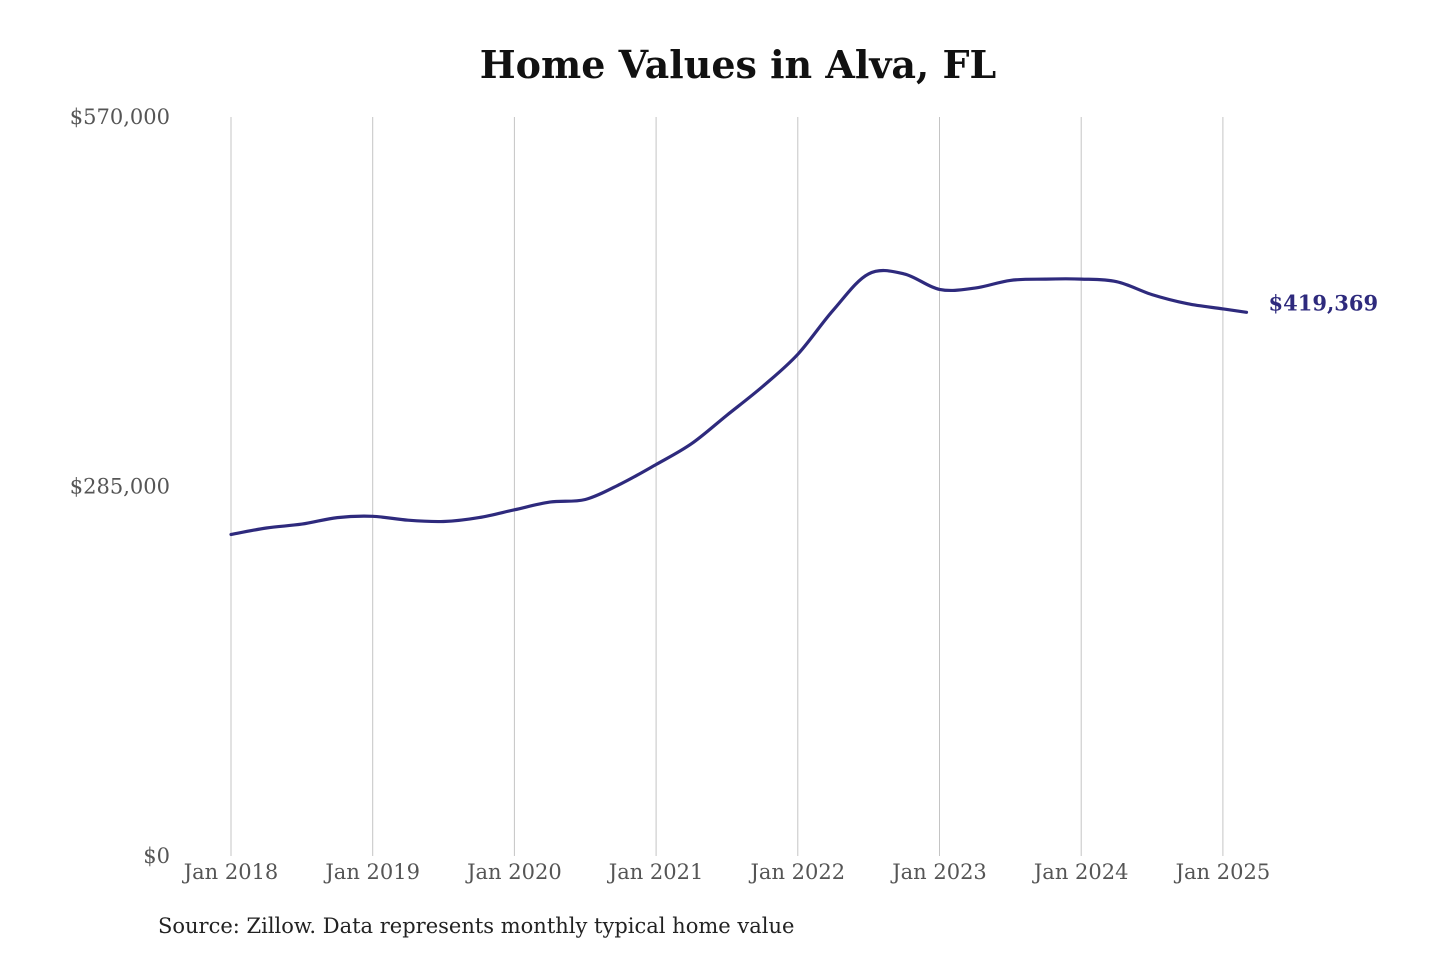 This screenshot has width=1440, height=960. What do you see at coordinates (738, 64) in the screenshot?
I see `chart-title: Home Values in Alva, FL` at bounding box center [738, 64].